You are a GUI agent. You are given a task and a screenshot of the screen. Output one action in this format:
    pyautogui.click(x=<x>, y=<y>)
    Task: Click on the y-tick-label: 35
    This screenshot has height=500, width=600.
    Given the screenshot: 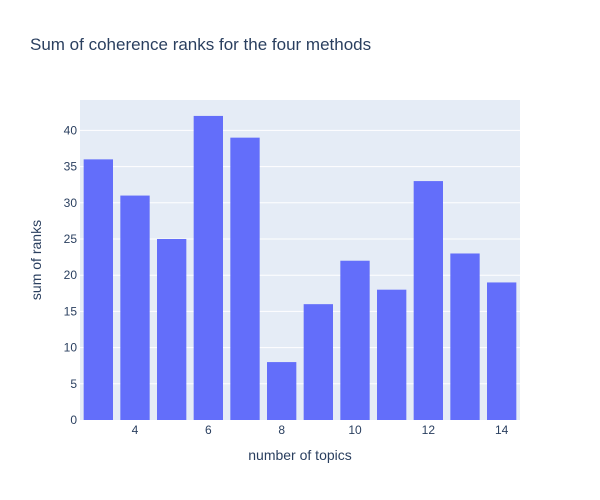 What is the action you would take?
    pyautogui.click(x=71, y=167)
    